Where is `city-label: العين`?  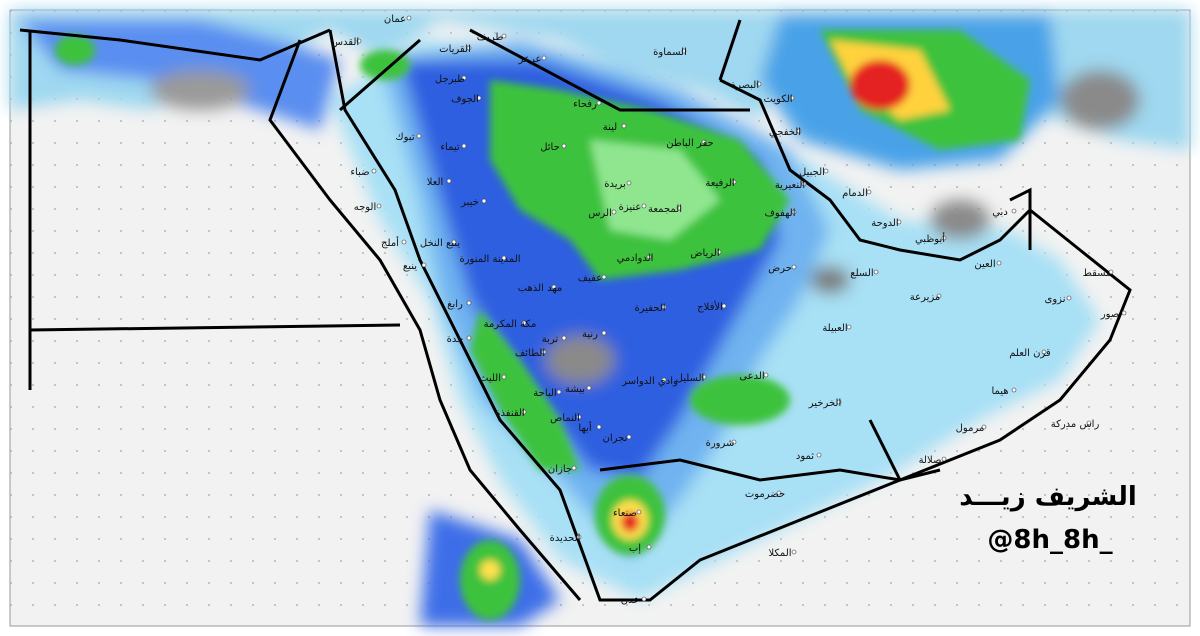 city-label: العين is located at coordinates (984, 264).